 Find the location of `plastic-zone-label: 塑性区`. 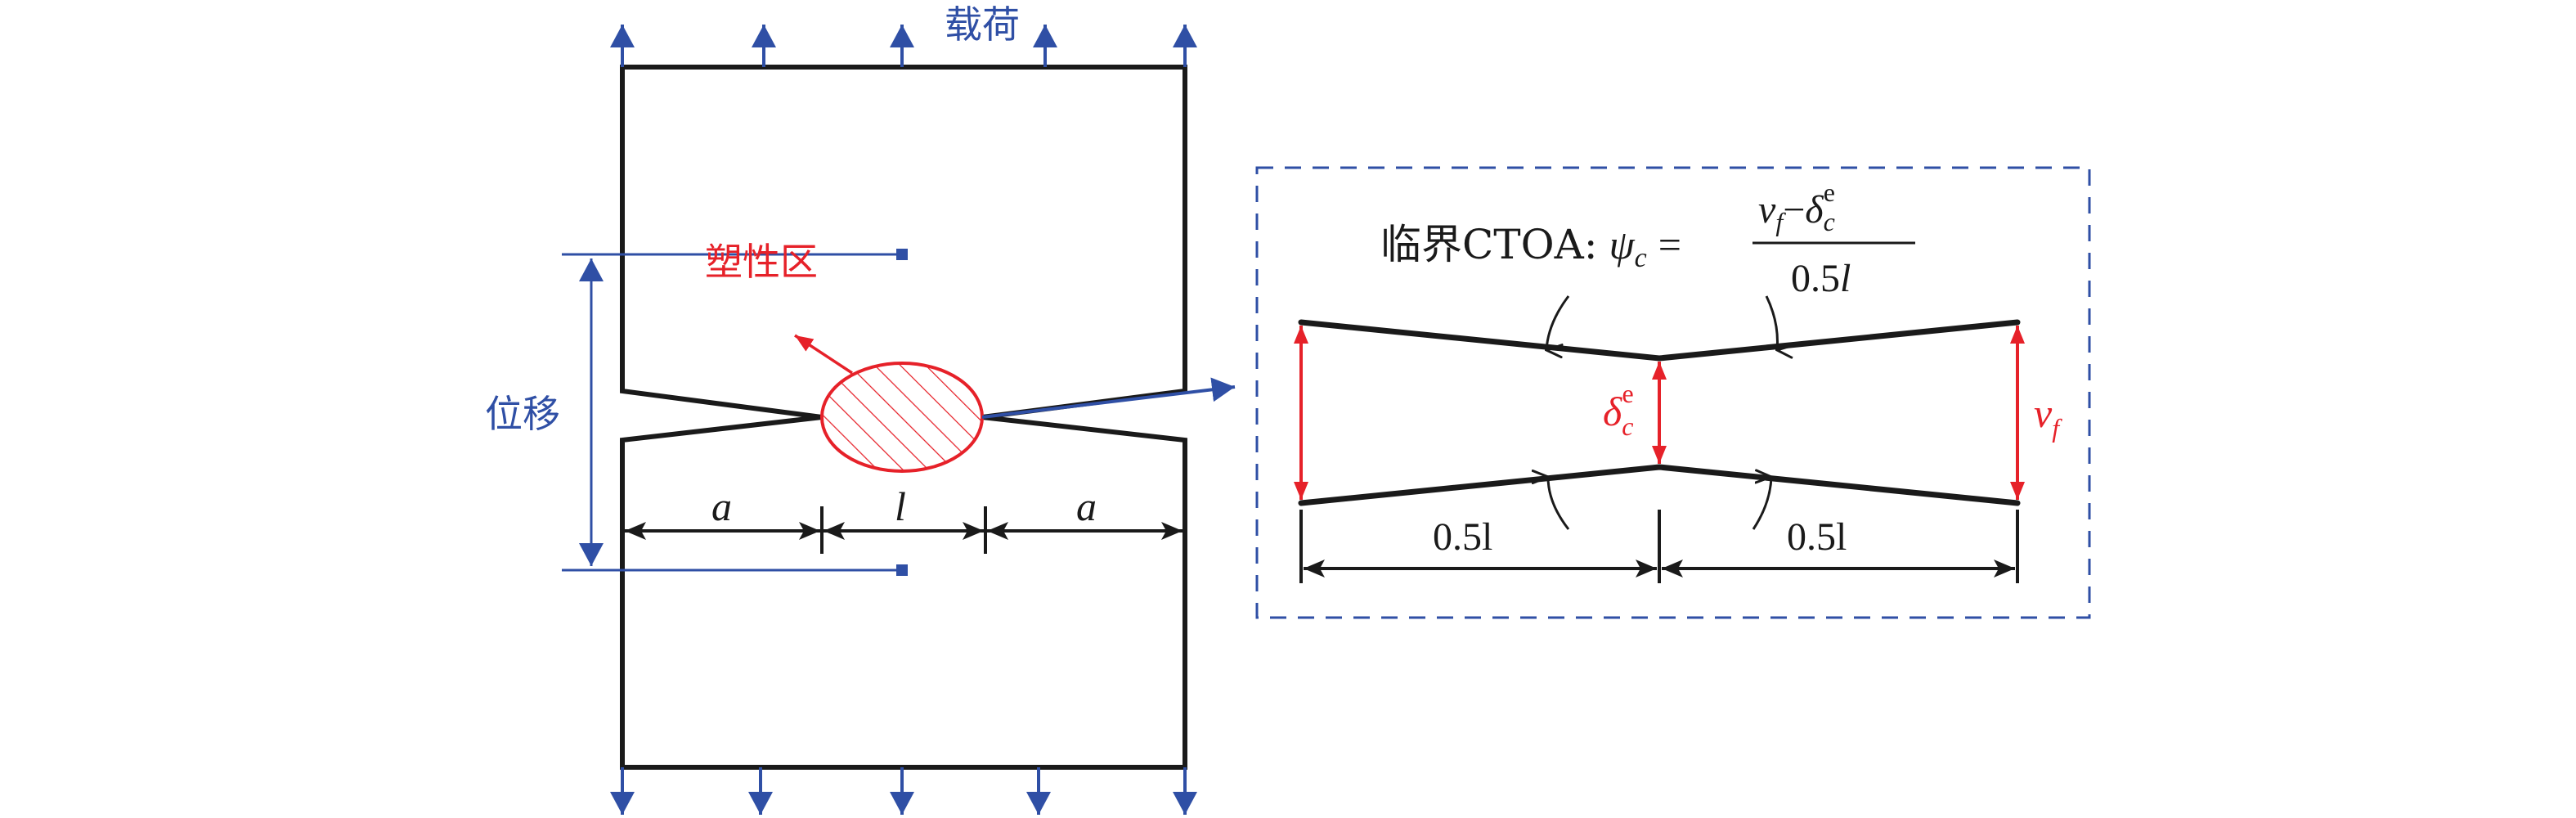

plastic-zone-label: 塑性区 is located at coordinates (761, 262).